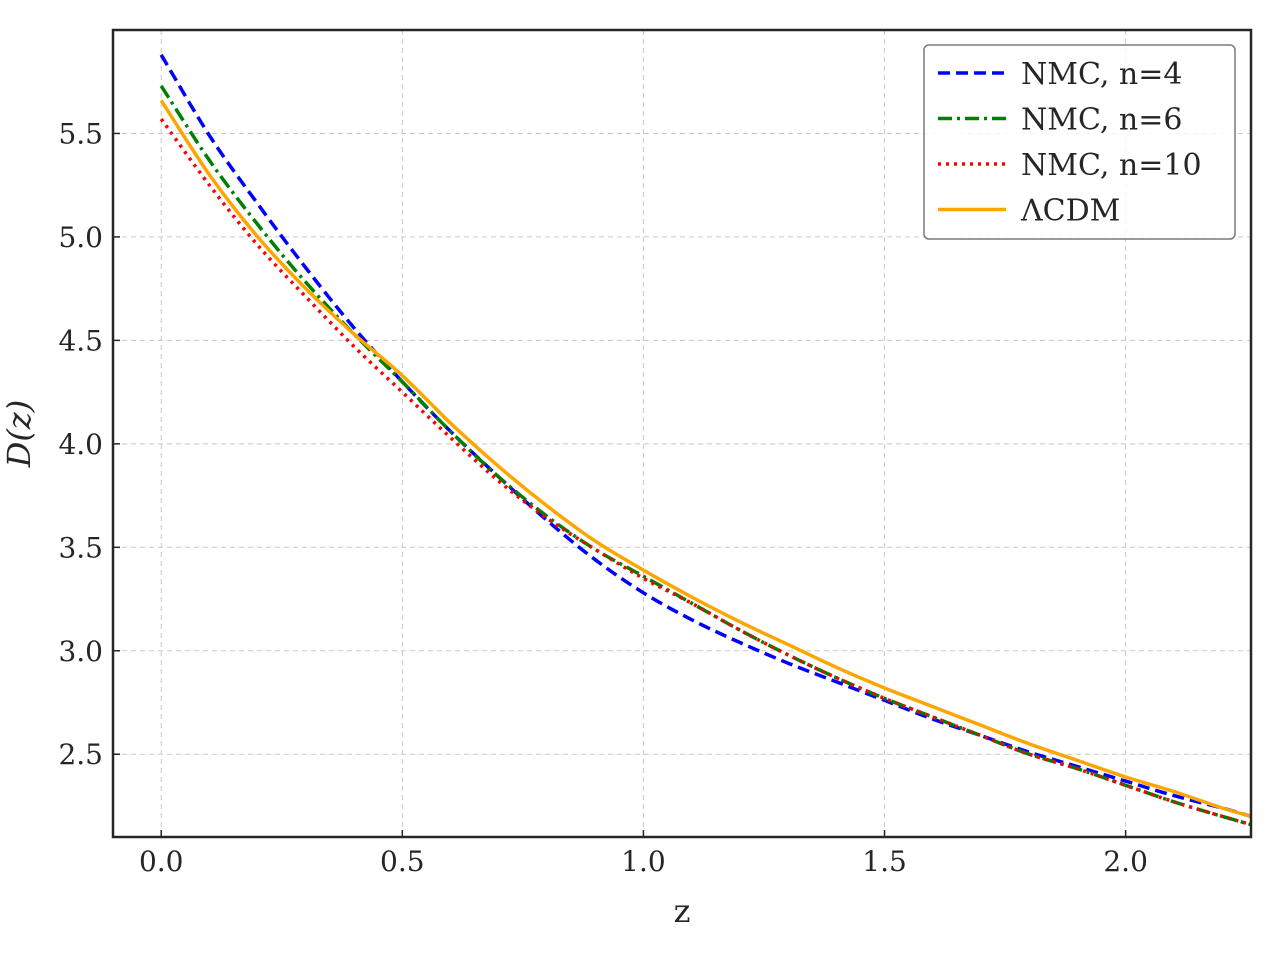  Describe the element at coordinates (1111, 165) in the screenshot. I see `legend-label: NMC, n=10` at that location.